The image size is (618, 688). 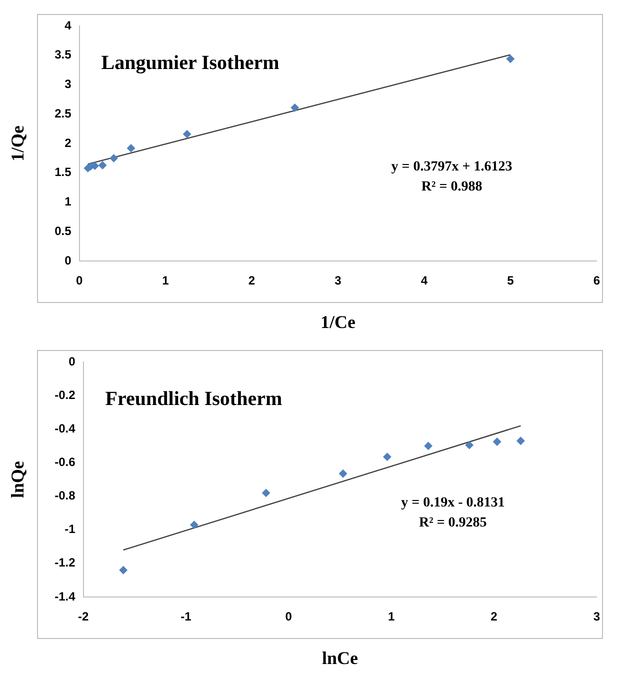 What do you see at coordinates (63, 172) in the screenshot?
I see `y-tick-label: 1.5` at bounding box center [63, 172].